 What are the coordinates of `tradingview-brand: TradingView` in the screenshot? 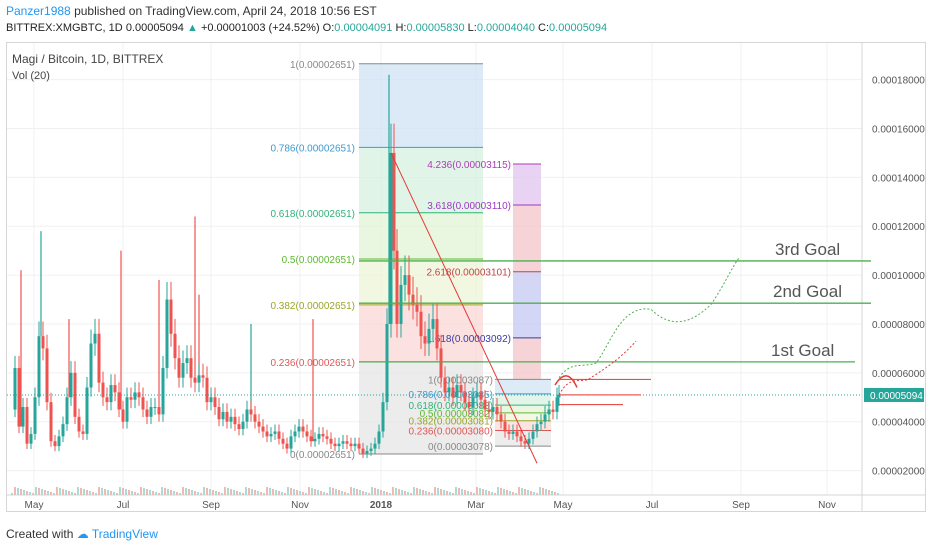 It's located at (124, 534).